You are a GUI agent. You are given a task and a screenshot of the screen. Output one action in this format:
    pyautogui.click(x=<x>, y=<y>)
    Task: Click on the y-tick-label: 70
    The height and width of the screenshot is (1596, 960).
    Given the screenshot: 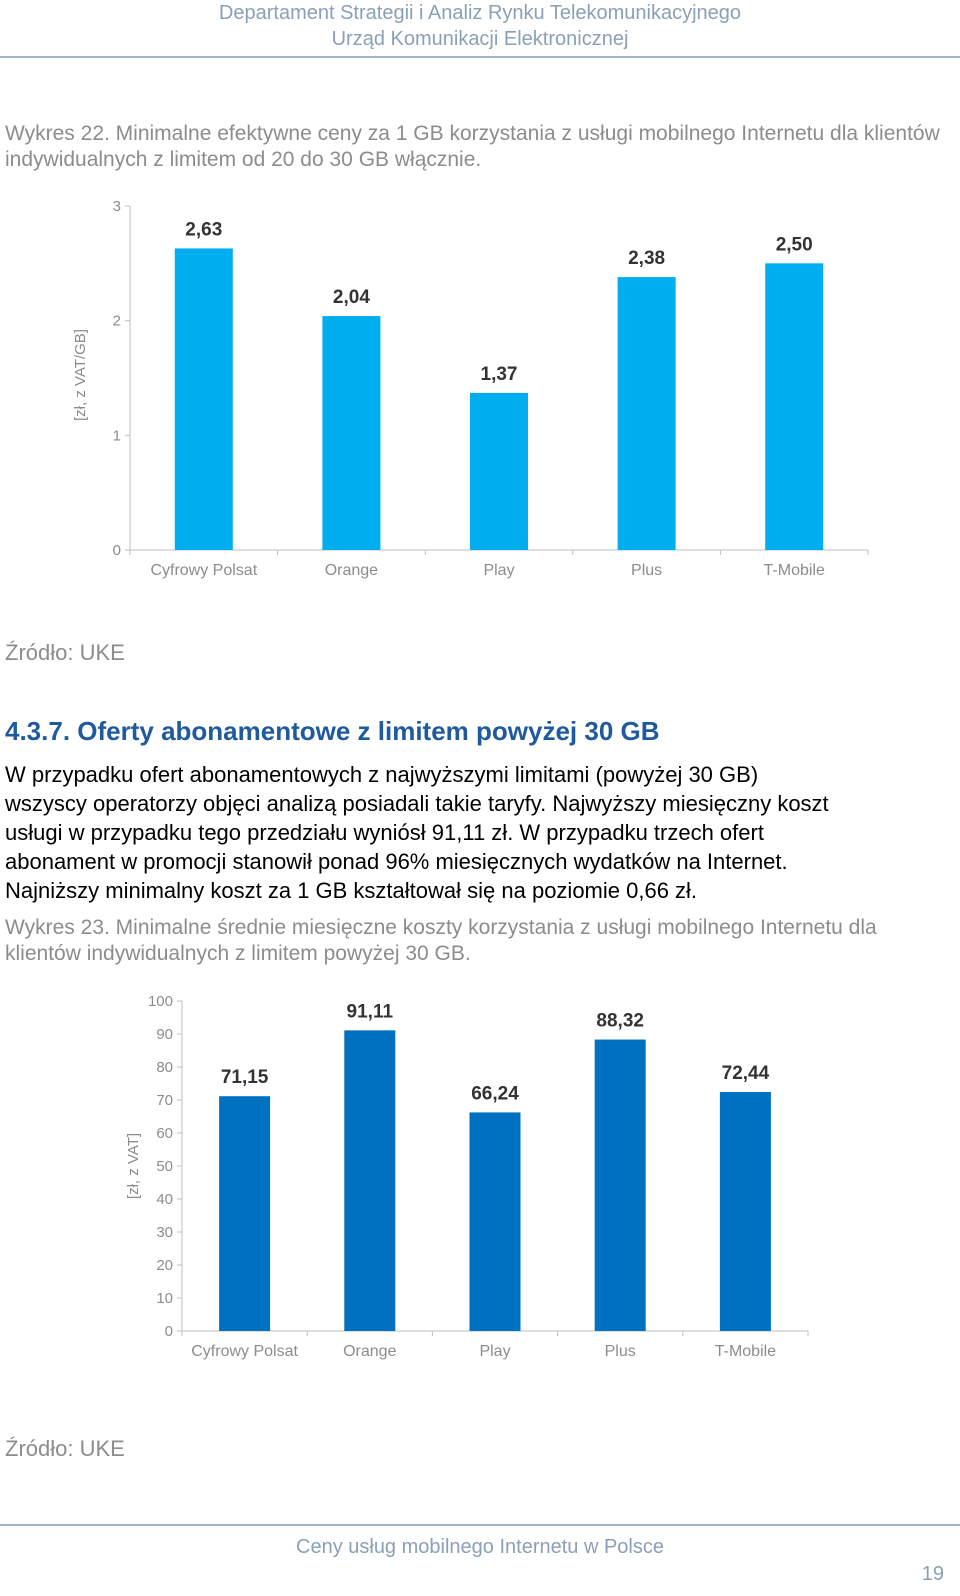 What is the action you would take?
    pyautogui.click(x=164, y=1100)
    